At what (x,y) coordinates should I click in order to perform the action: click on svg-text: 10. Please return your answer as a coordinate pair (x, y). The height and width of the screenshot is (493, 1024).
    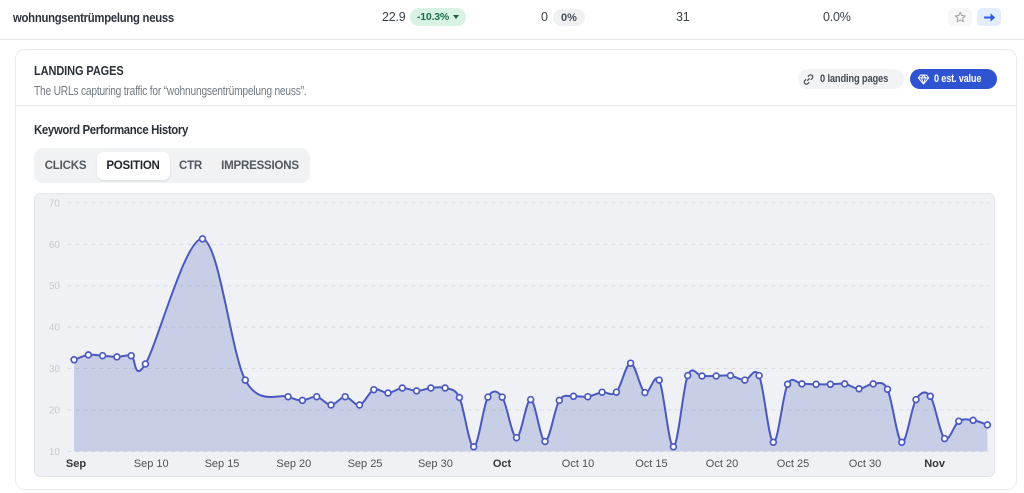
    Looking at the image, I should click on (55, 452).